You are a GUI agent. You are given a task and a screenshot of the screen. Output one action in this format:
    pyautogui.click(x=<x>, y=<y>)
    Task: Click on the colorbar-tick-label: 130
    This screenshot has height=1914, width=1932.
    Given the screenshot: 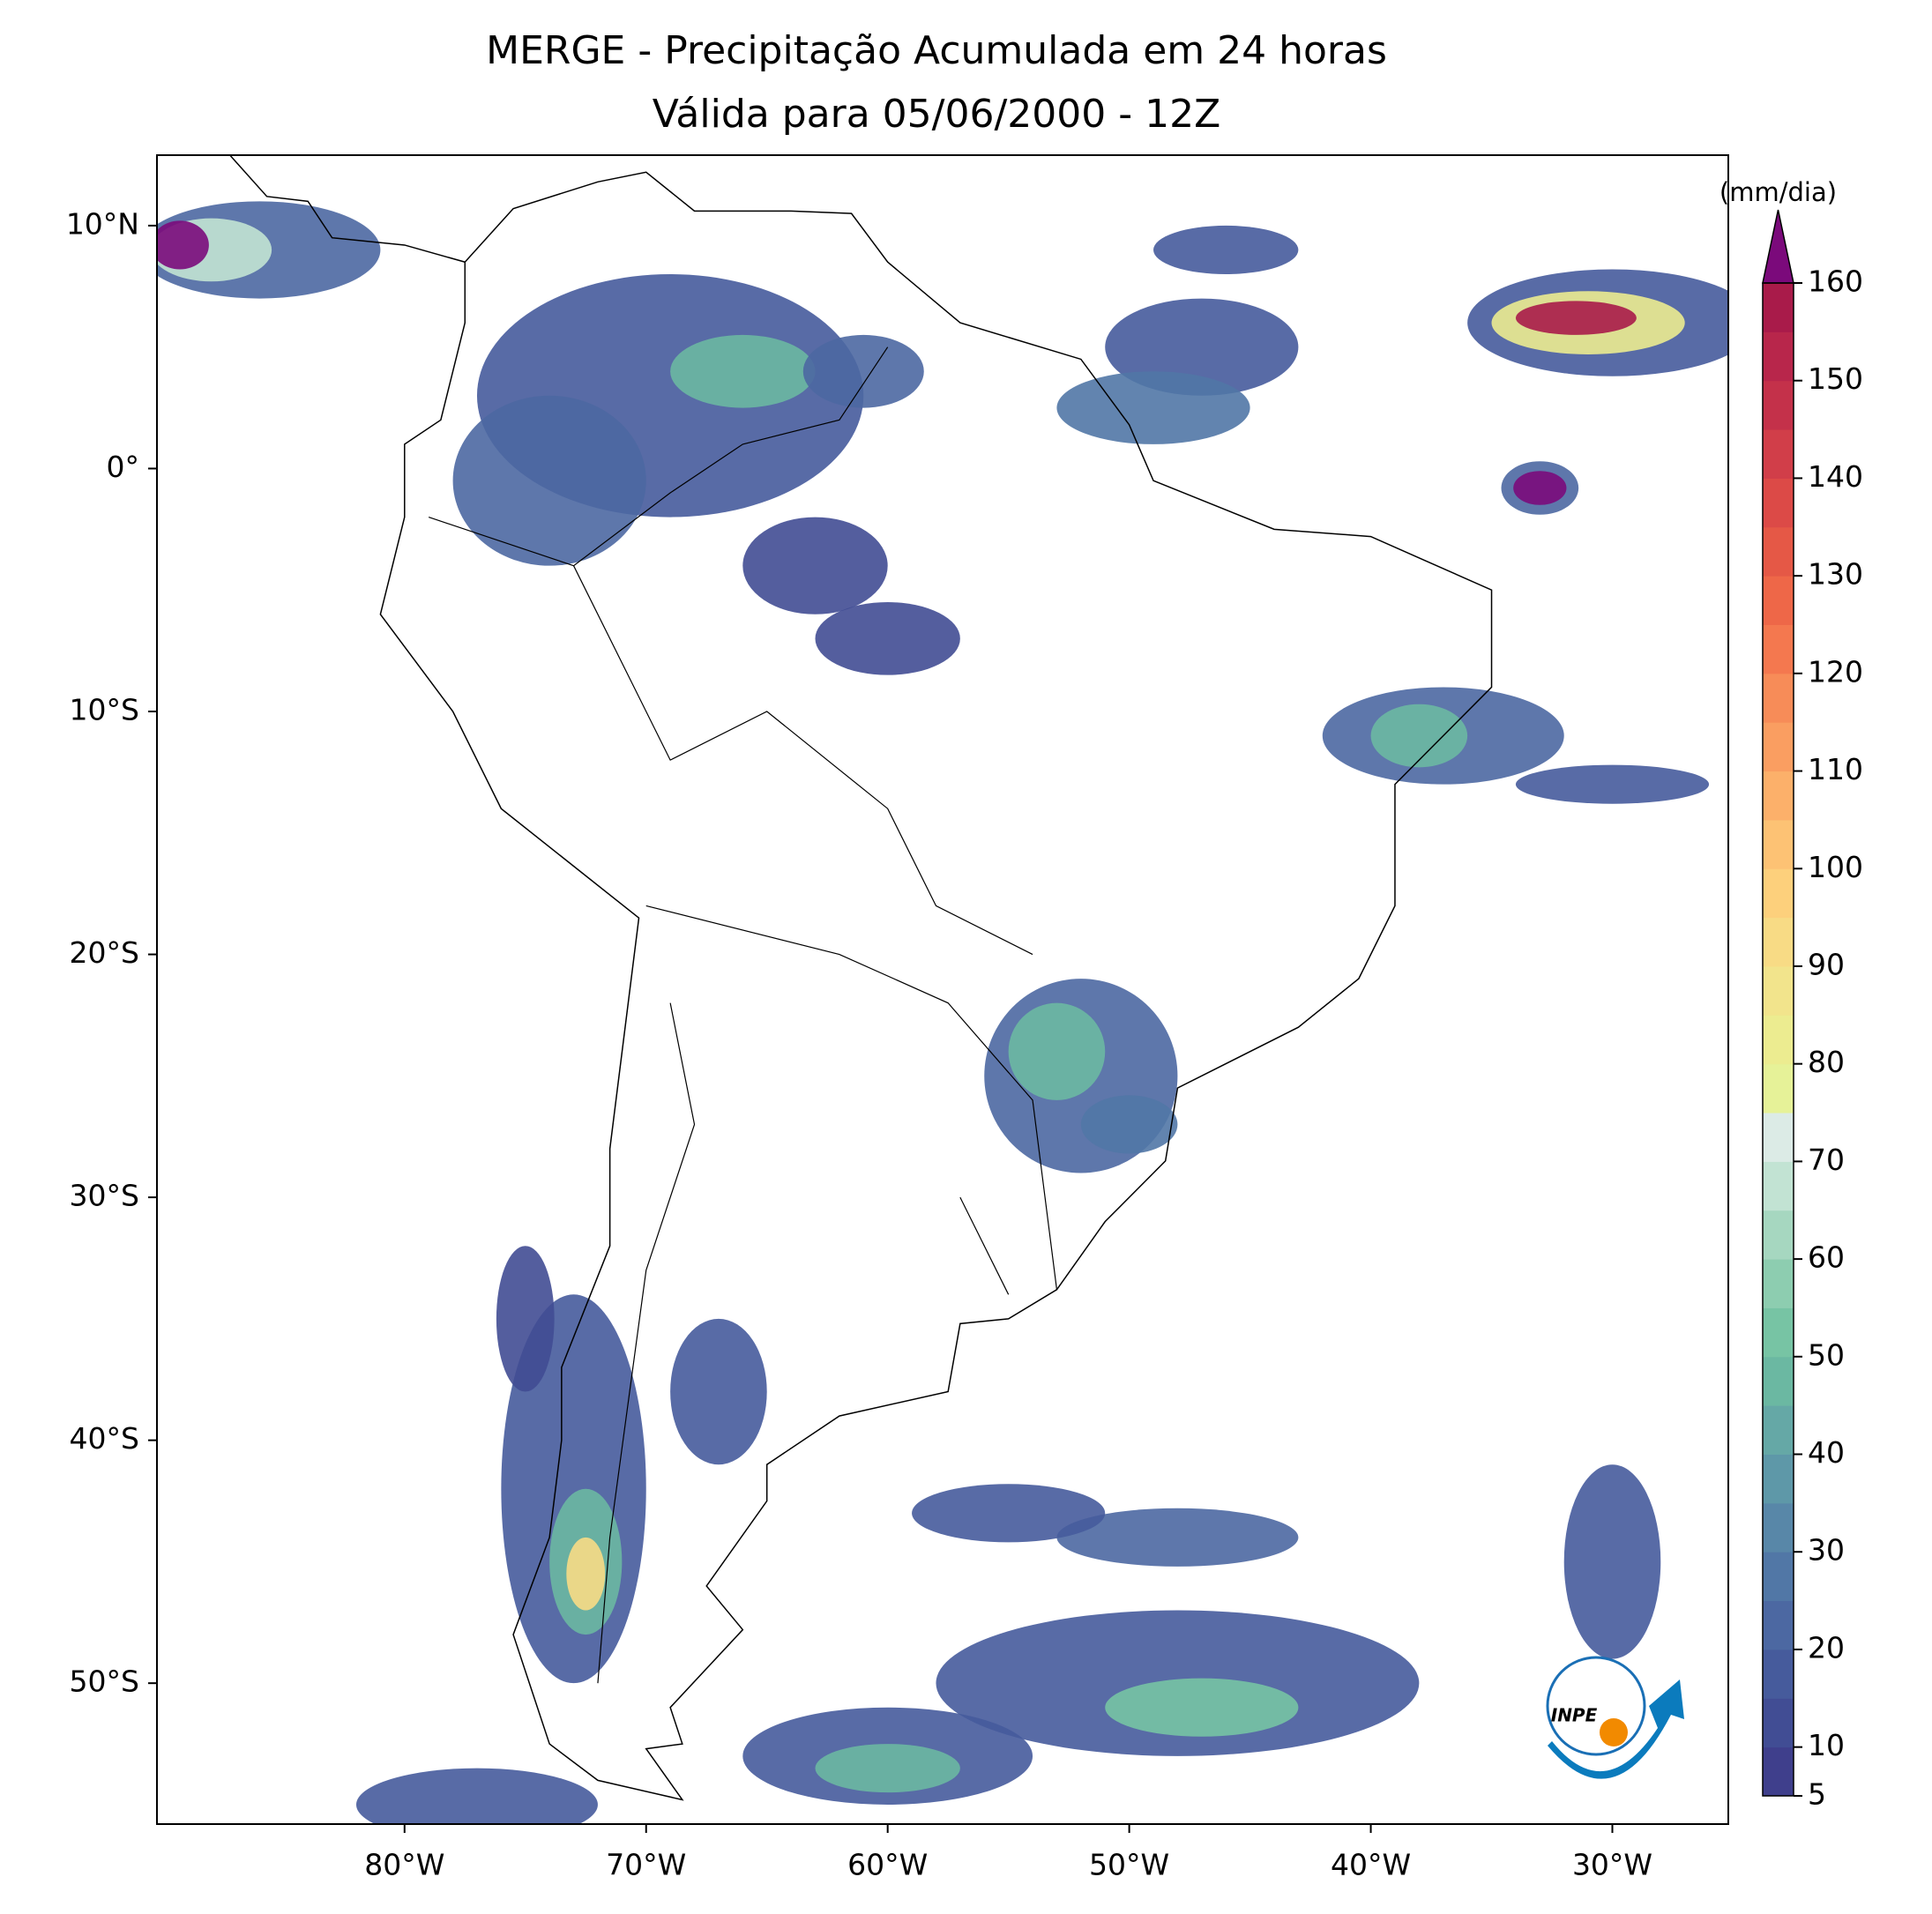 What is the action you would take?
    pyautogui.click(x=1835, y=574)
    